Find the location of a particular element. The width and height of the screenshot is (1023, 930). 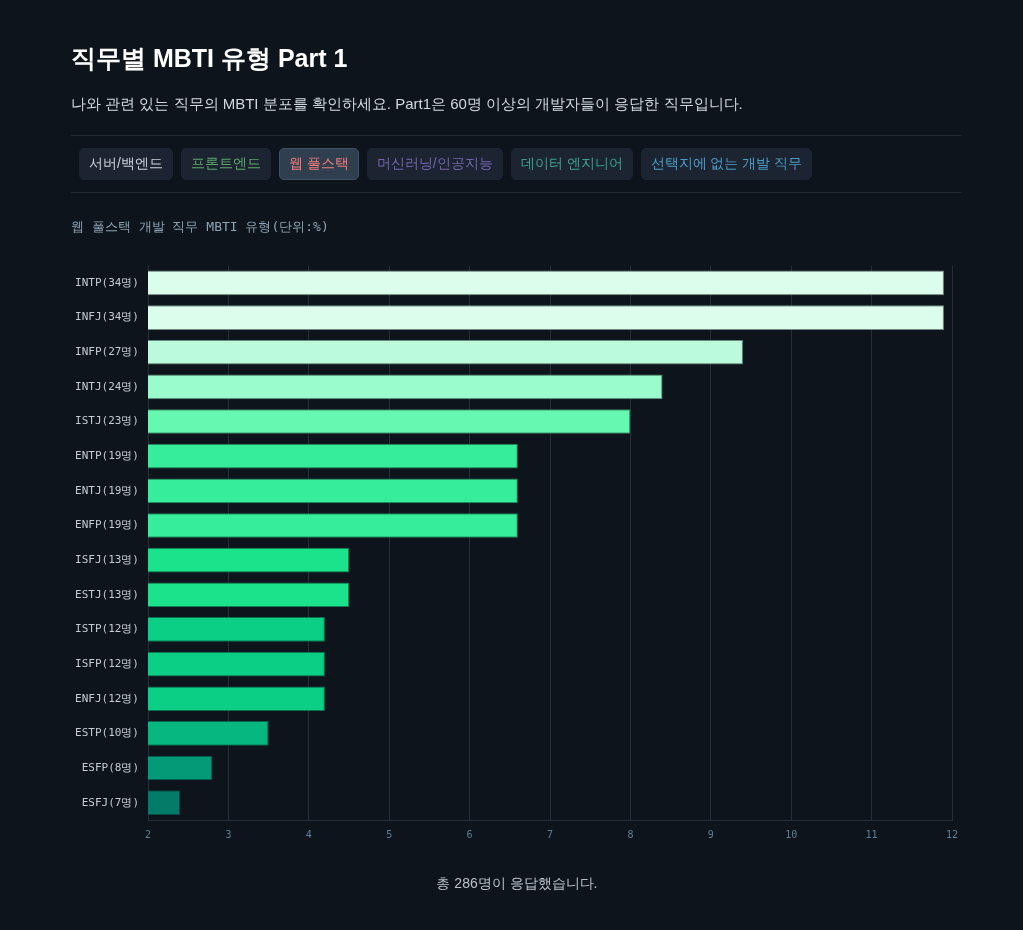

tab: 프론트엔드 is located at coordinates (225, 164).